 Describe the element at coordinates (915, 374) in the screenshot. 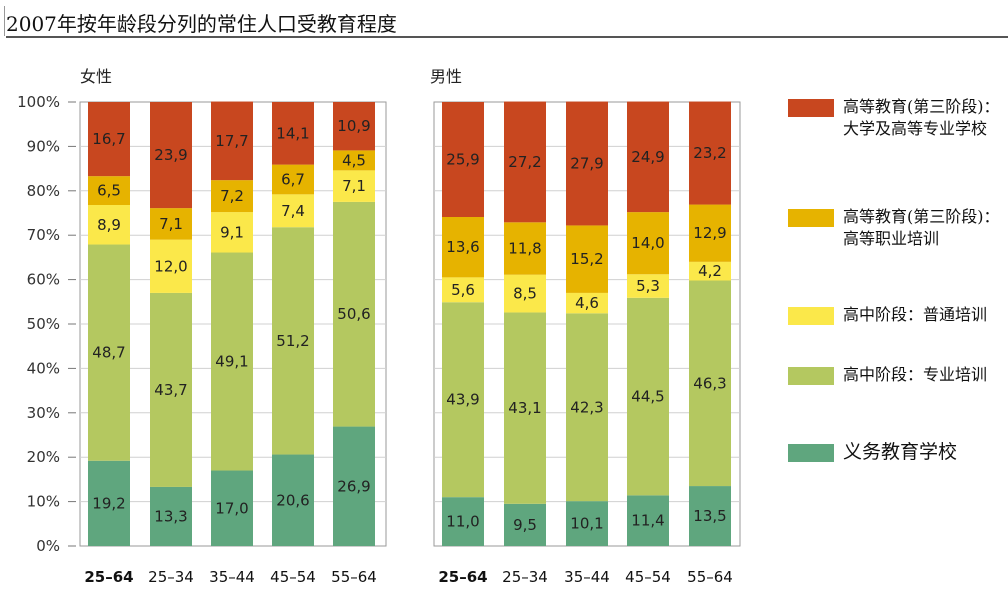

I see `legend-label: 高中阶段：专业培训` at that location.